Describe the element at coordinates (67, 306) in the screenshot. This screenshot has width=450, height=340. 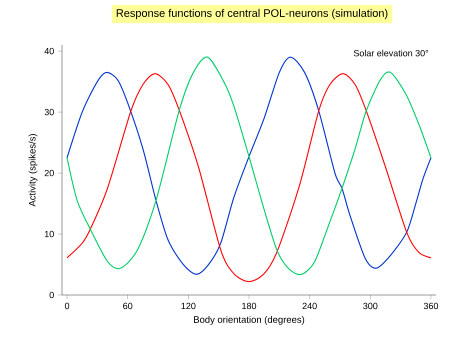
I see `x-tick-label: 0` at that location.